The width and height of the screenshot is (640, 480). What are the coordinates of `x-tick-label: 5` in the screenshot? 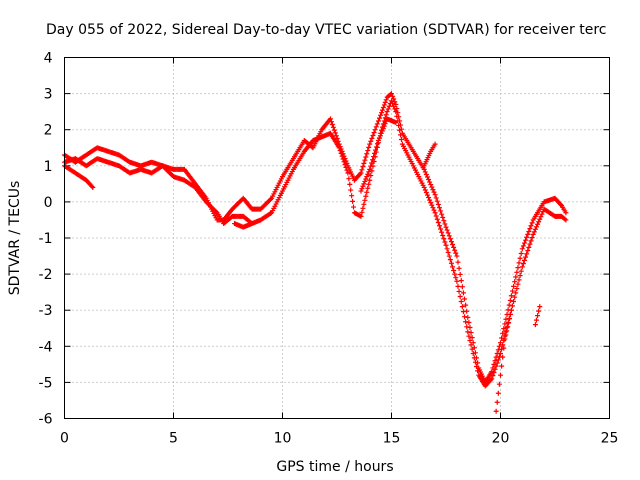 It's located at (173, 439).